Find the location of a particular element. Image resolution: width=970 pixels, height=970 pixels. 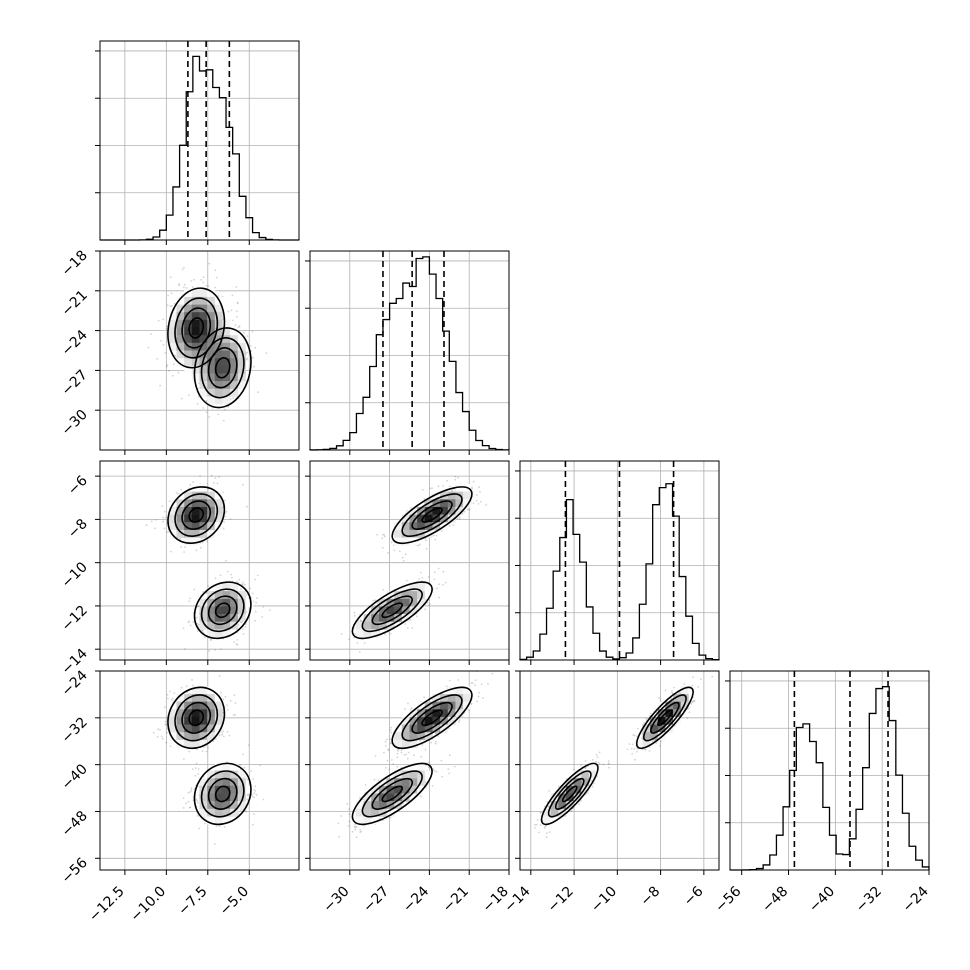

y-tick-label: −32 is located at coordinates (75, 730).